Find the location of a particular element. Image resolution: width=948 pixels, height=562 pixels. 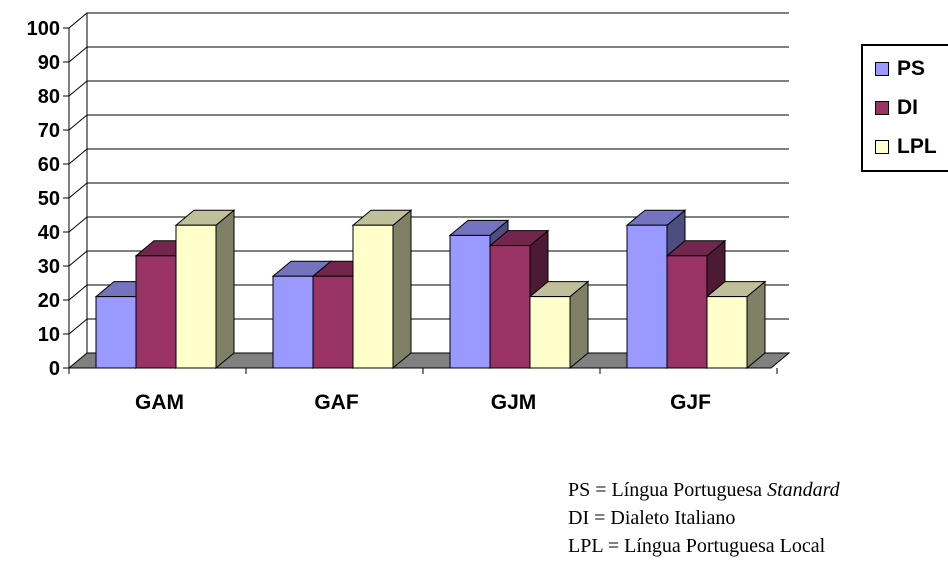

y-tick-label-40: 40 is located at coordinates (49, 233).